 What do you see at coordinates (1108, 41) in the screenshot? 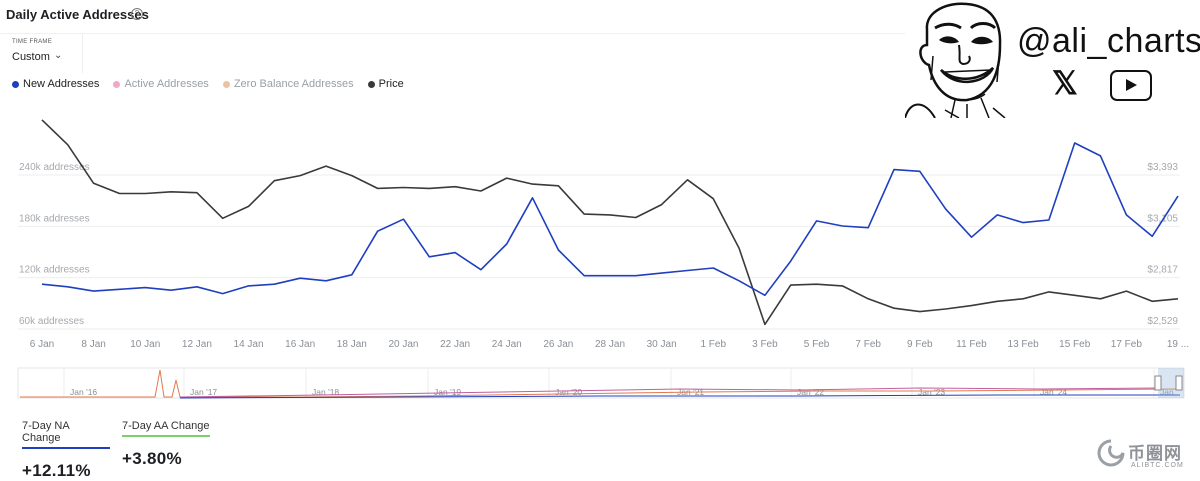
I see `author-handle: @ali_charts` at bounding box center [1108, 41].